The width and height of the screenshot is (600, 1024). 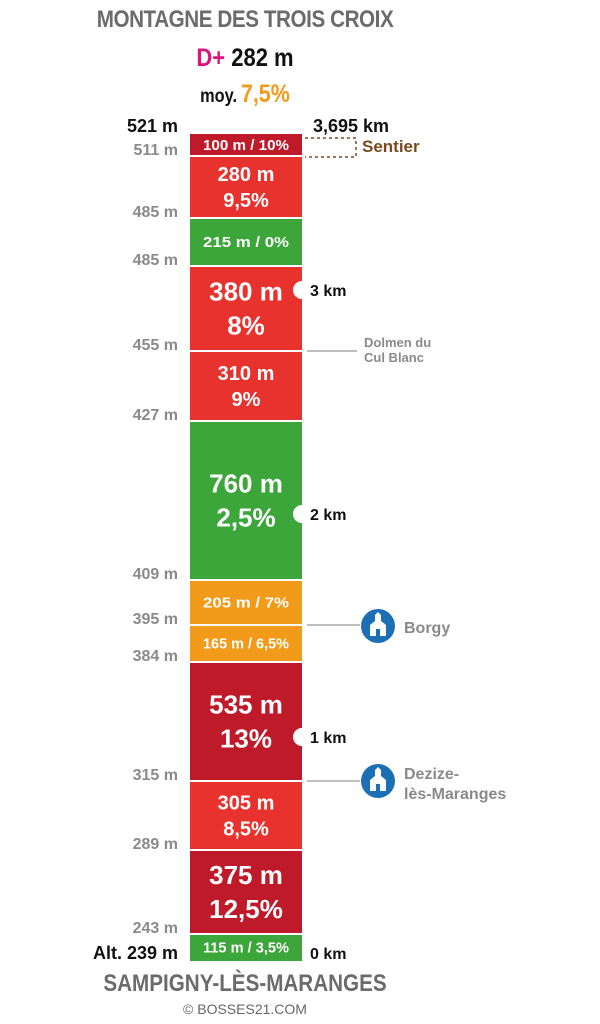 I want to click on altitude-label: 384 m, so click(x=155, y=656).